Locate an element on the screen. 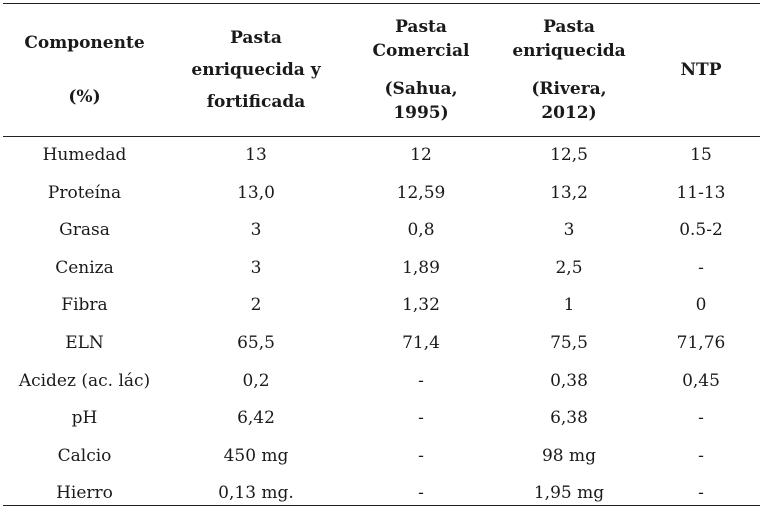 The height and width of the screenshot is (513, 763). table-top-rule is located at coordinates (381, 3).